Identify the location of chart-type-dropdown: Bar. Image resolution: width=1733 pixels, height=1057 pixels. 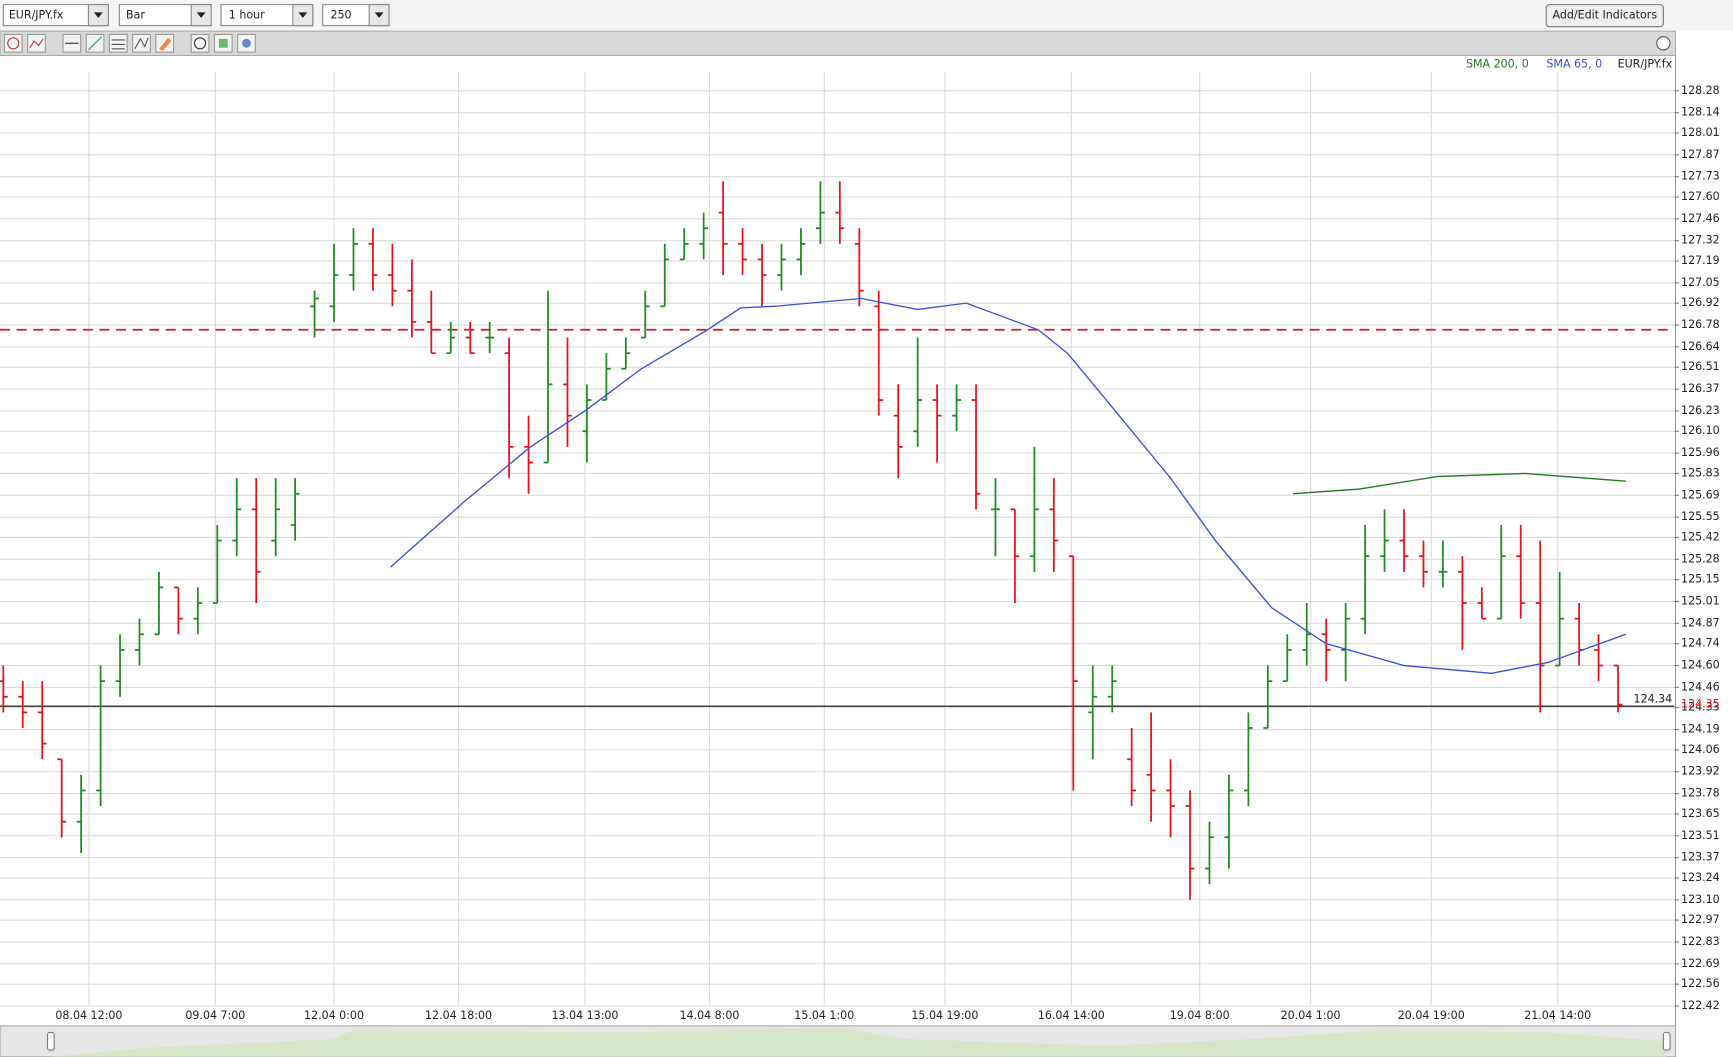
(165, 15).